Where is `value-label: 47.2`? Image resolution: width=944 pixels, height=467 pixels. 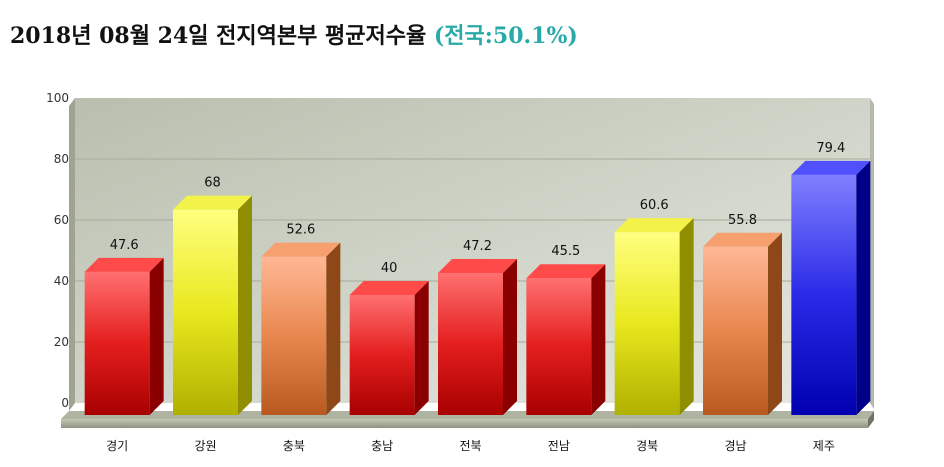
value-label: 47.2 is located at coordinates (477, 246).